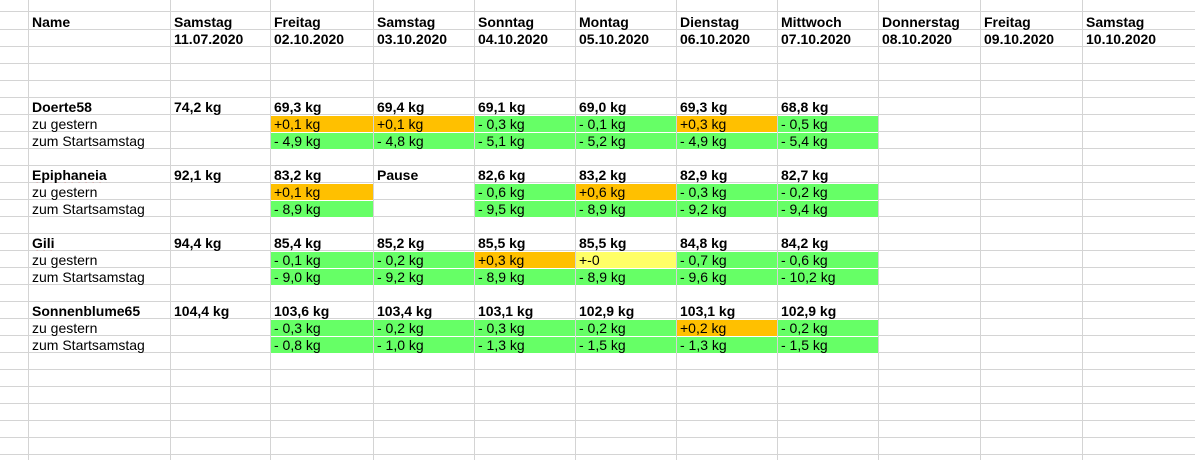 The width and height of the screenshot is (1195, 460). What do you see at coordinates (322, 345) in the screenshot?
I see `diff-start-cell: - 0,8 kg` at bounding box center [322, 345].